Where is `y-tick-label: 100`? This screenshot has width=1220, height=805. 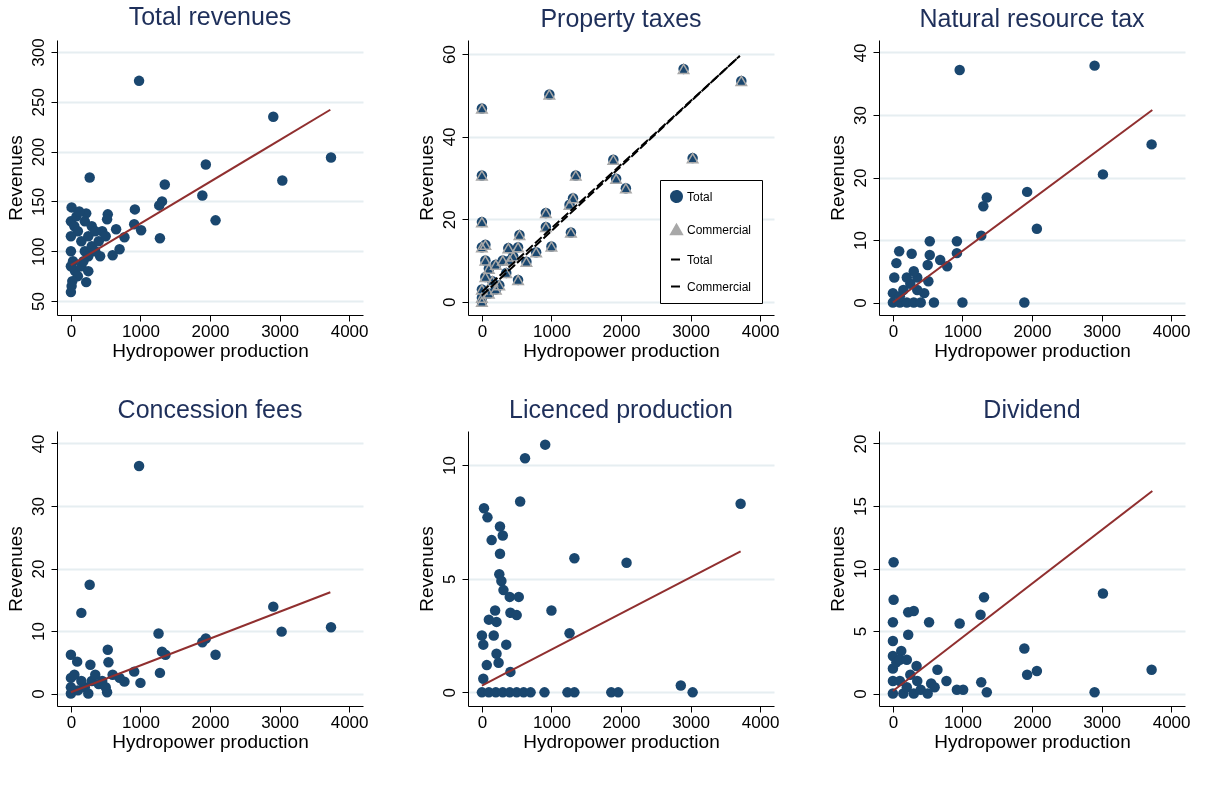
y-tick-label: 100 is located at coordinates (38, 251).